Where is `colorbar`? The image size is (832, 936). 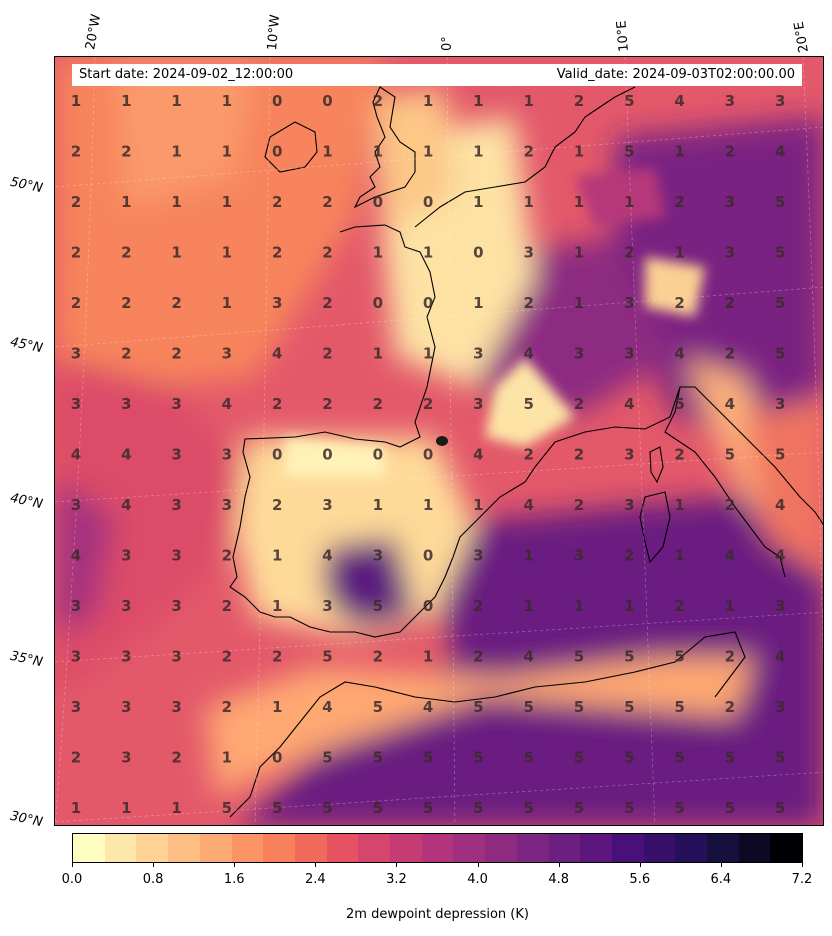
colorbar is located at coordinates (437, 848).